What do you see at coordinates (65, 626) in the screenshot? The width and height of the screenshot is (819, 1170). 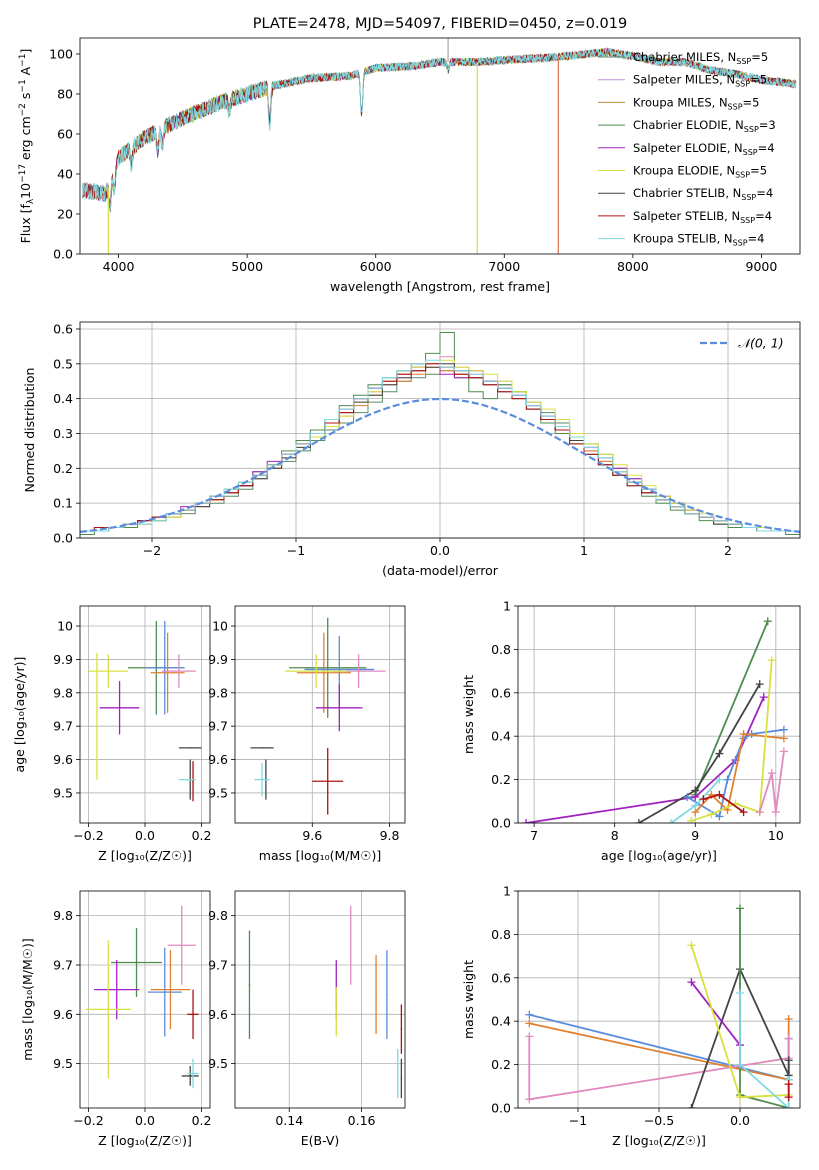 I see `y-tick-label: 10` at bounding box center [65, 626].